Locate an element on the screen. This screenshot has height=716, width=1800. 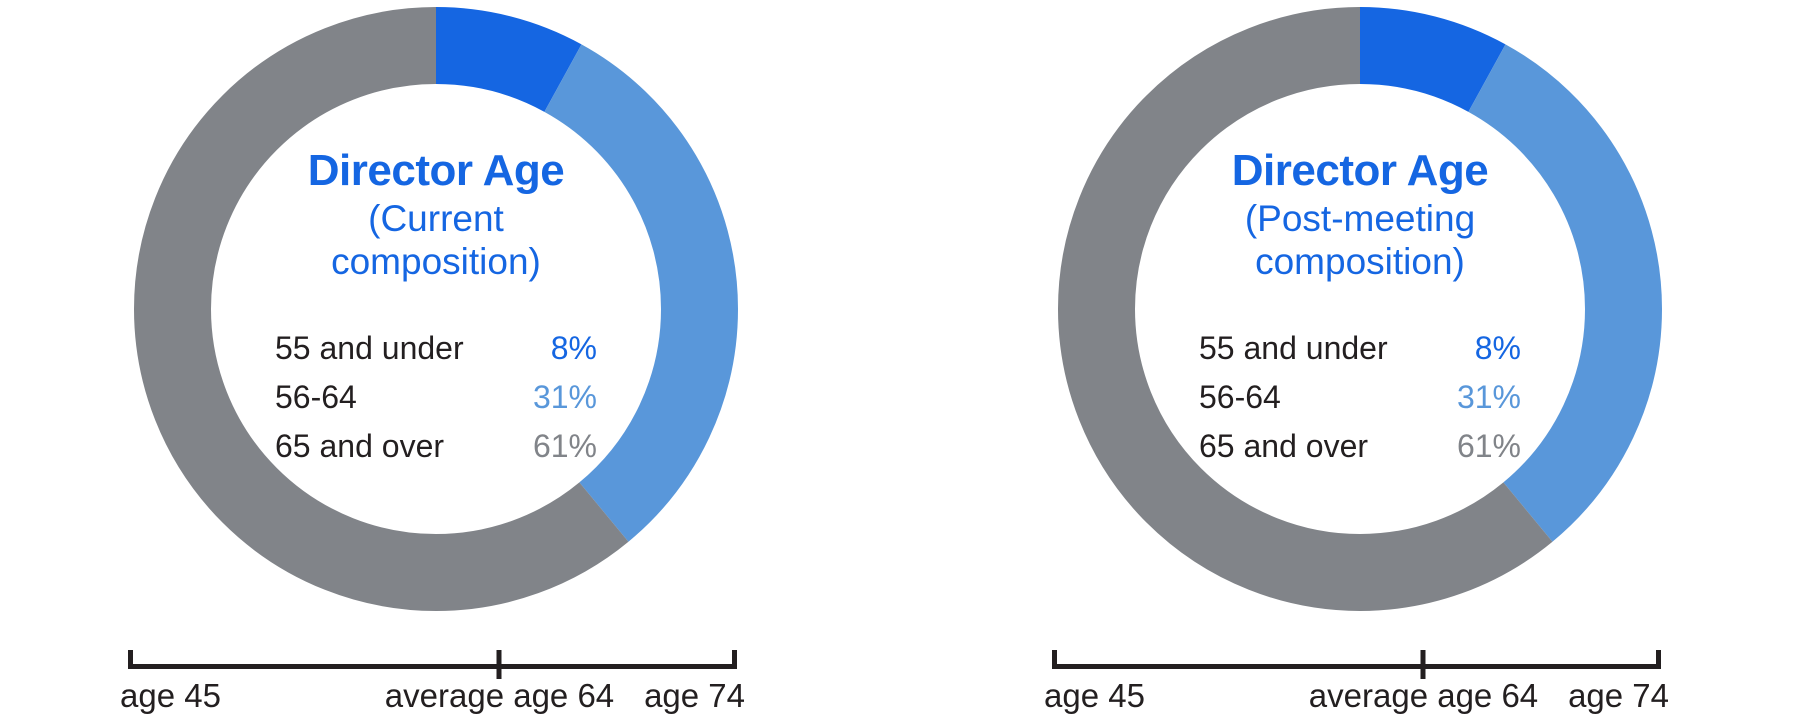
donut-center-text: Director Age (Post-meeting composition) is located at coordinates (1360, 214).